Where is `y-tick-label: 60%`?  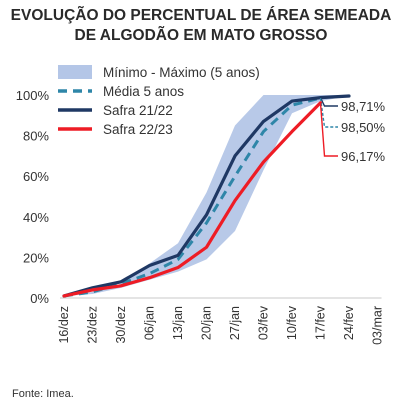 y-tick-label: 60% is located at coordinates (36, 176).